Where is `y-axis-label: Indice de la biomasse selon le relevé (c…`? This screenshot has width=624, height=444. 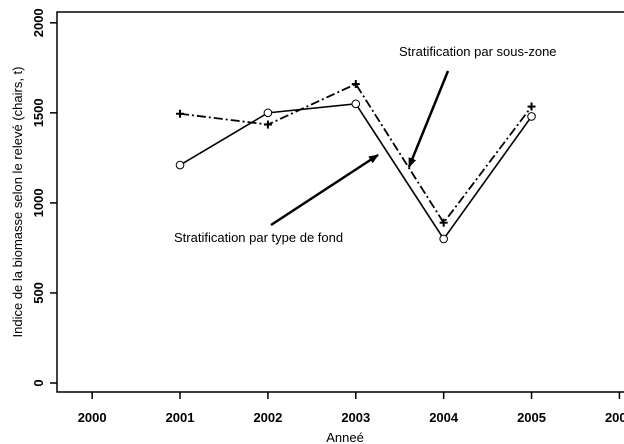 y-axis-label: Indice de la biomasse selon le relevé (c… is located at coordinates (17, 202).